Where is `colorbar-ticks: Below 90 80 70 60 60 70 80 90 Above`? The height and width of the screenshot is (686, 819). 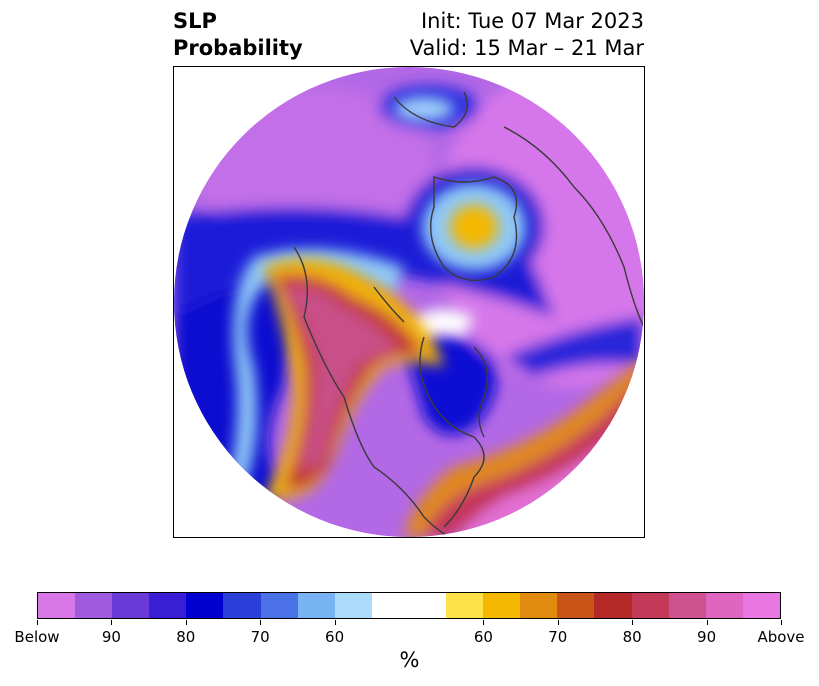
colorbar-ticks: Below 90 80 70 60 60 70 80 90 Above is located at coordinates (409, 633).